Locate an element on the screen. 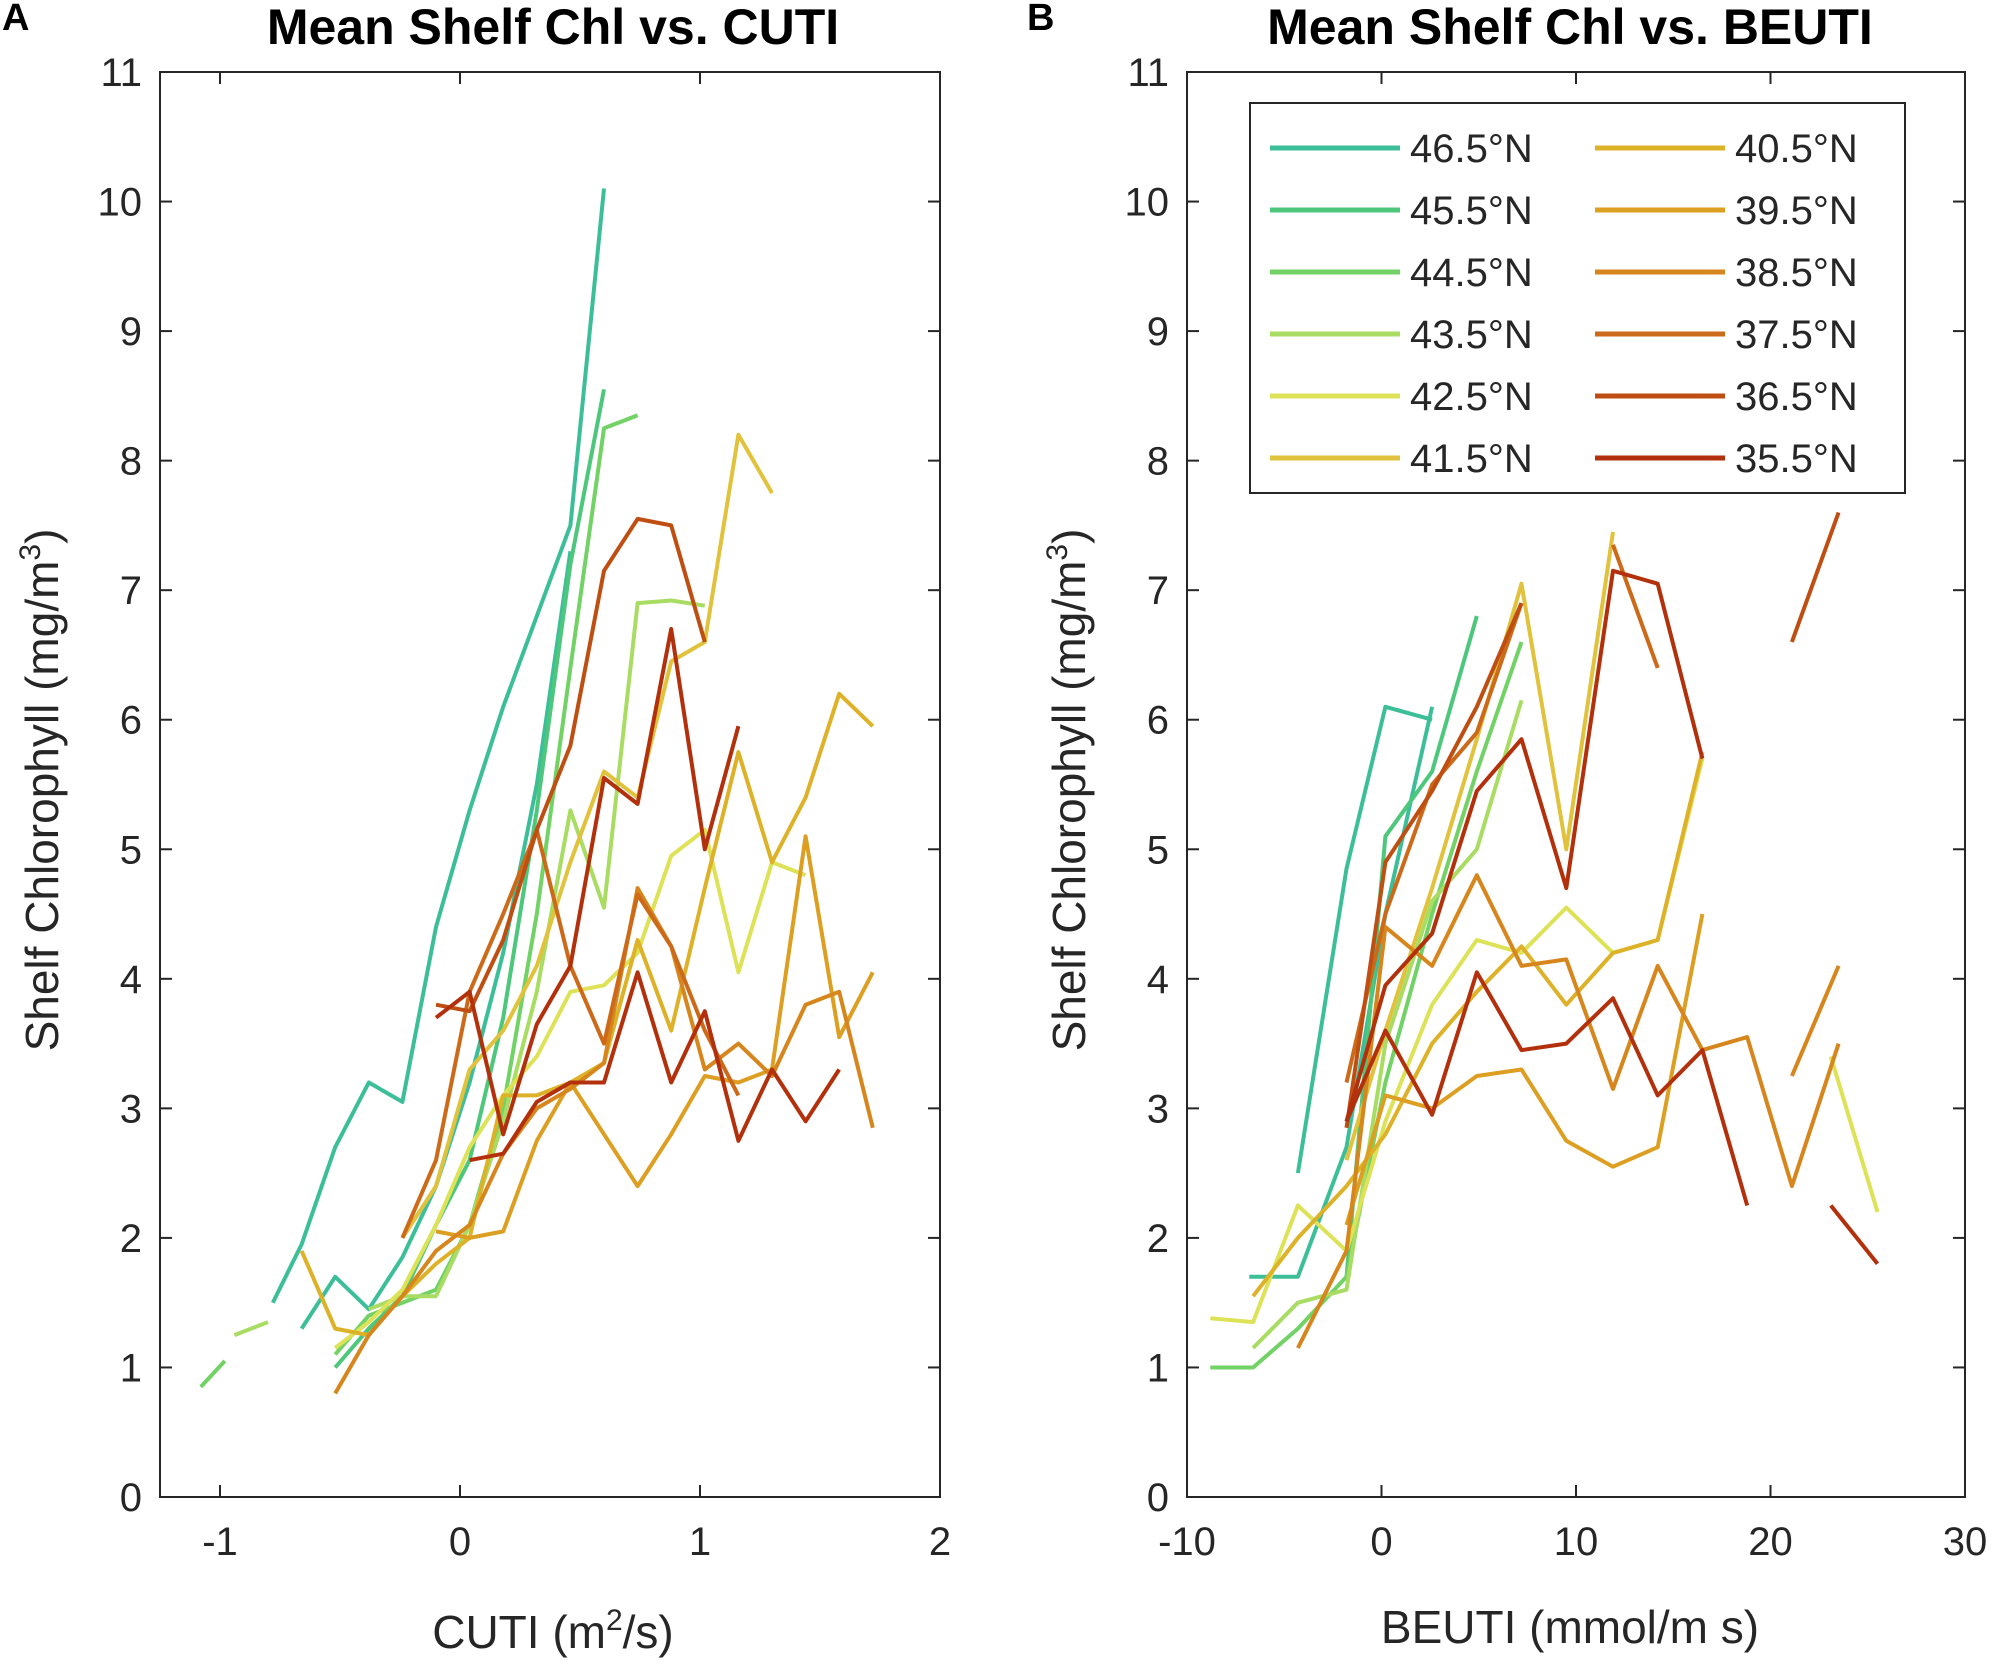 The width and height of the screenshot is (1995, 1666). legend-label: 45.5°N is located at coordinates (1471, 211).